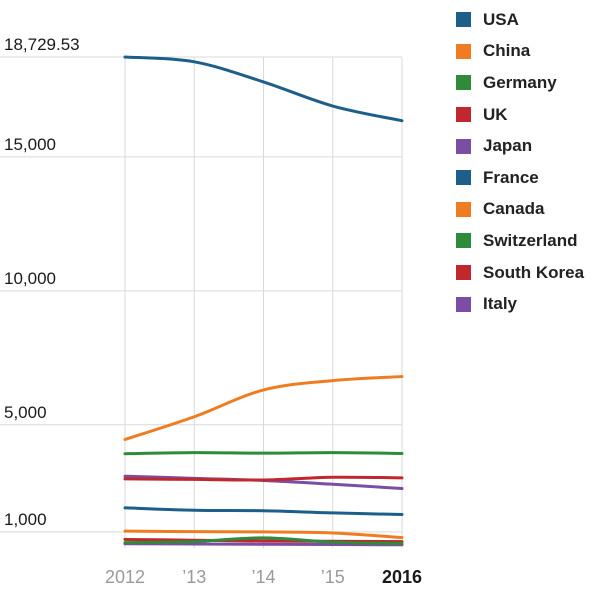 This screenshot has height=590, width=600. Describe the element at coordinates (507, 51) in the screenshot. I see `legend-label: China` at that location.